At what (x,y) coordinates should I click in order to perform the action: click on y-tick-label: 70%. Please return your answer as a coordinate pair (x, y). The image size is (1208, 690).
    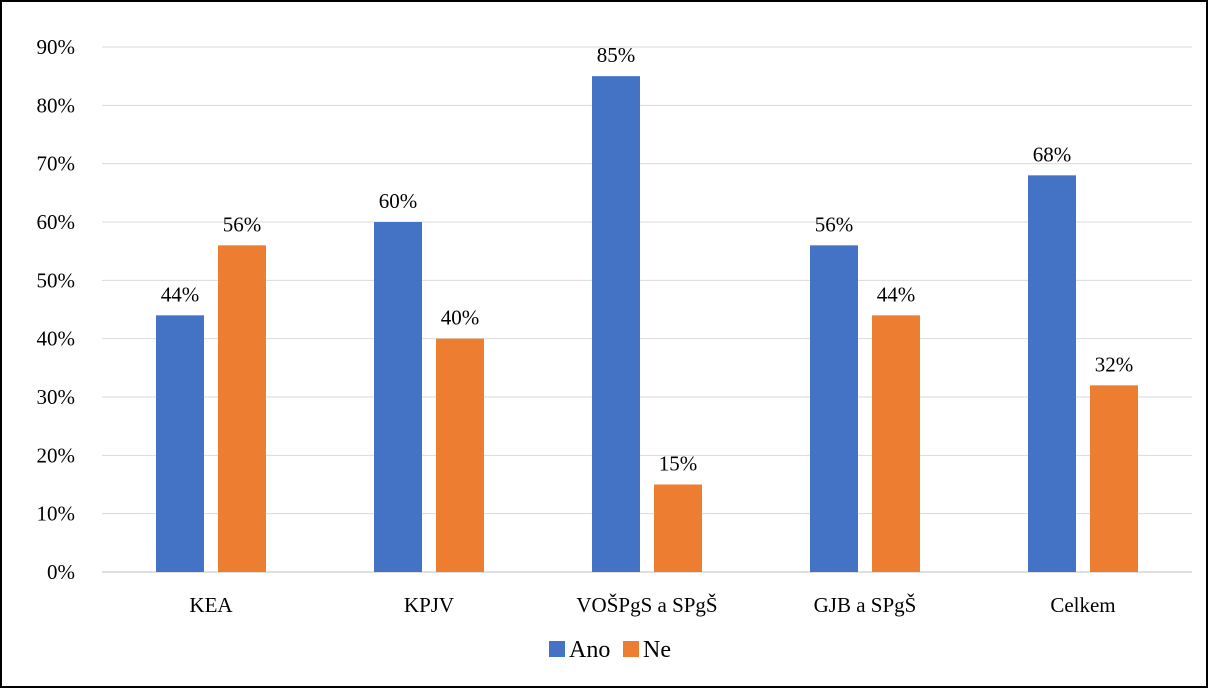
    Looking at the image, I should click on (56, 164).